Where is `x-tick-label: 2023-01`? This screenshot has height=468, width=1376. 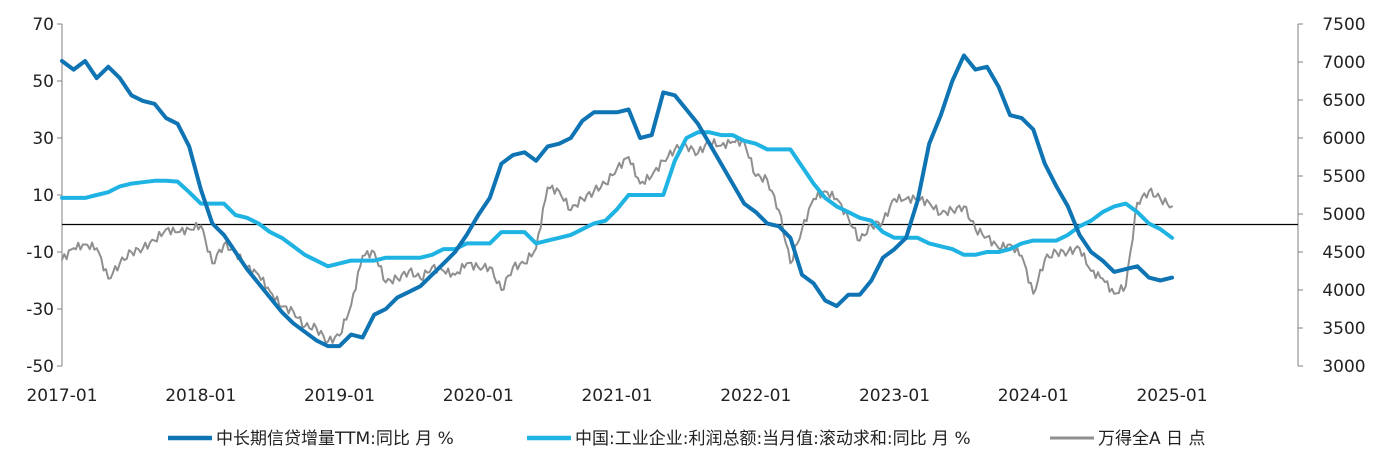
x-tick-label: 2023-01 is located at coordinates (894, 396).